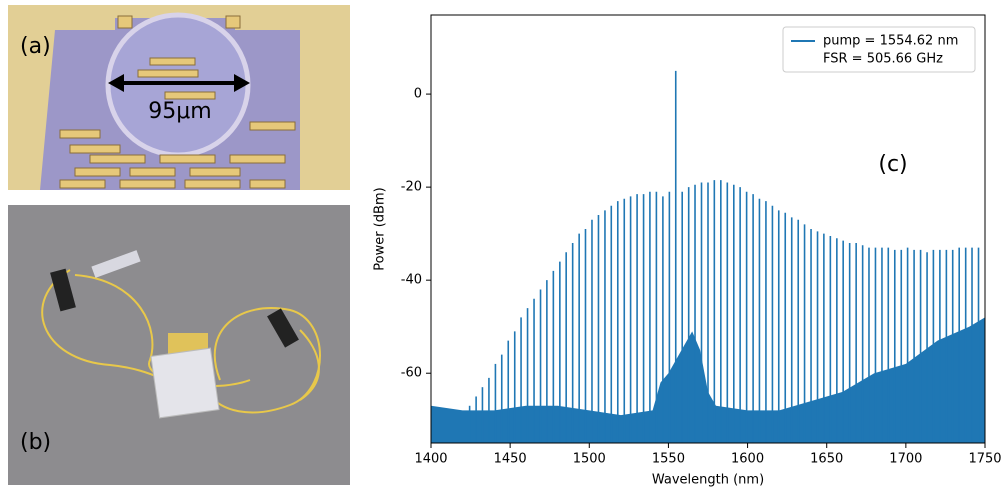 This screenshot has width=1004, height=490. I want to click on label-tape, so click(116, 264).